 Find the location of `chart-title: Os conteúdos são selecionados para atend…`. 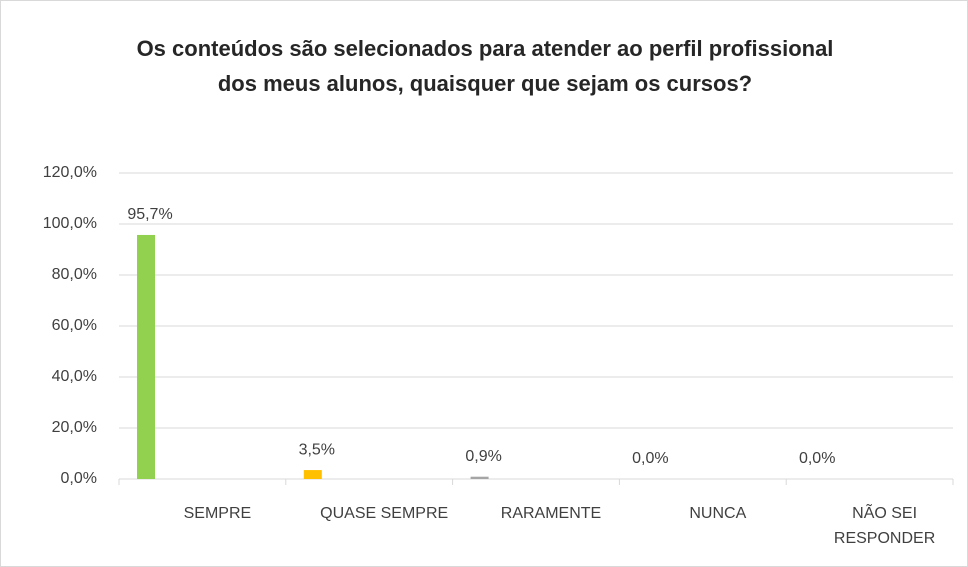

chart-title: Os conteúdos são selecionados para atend… is located at coordinates (485, 66).